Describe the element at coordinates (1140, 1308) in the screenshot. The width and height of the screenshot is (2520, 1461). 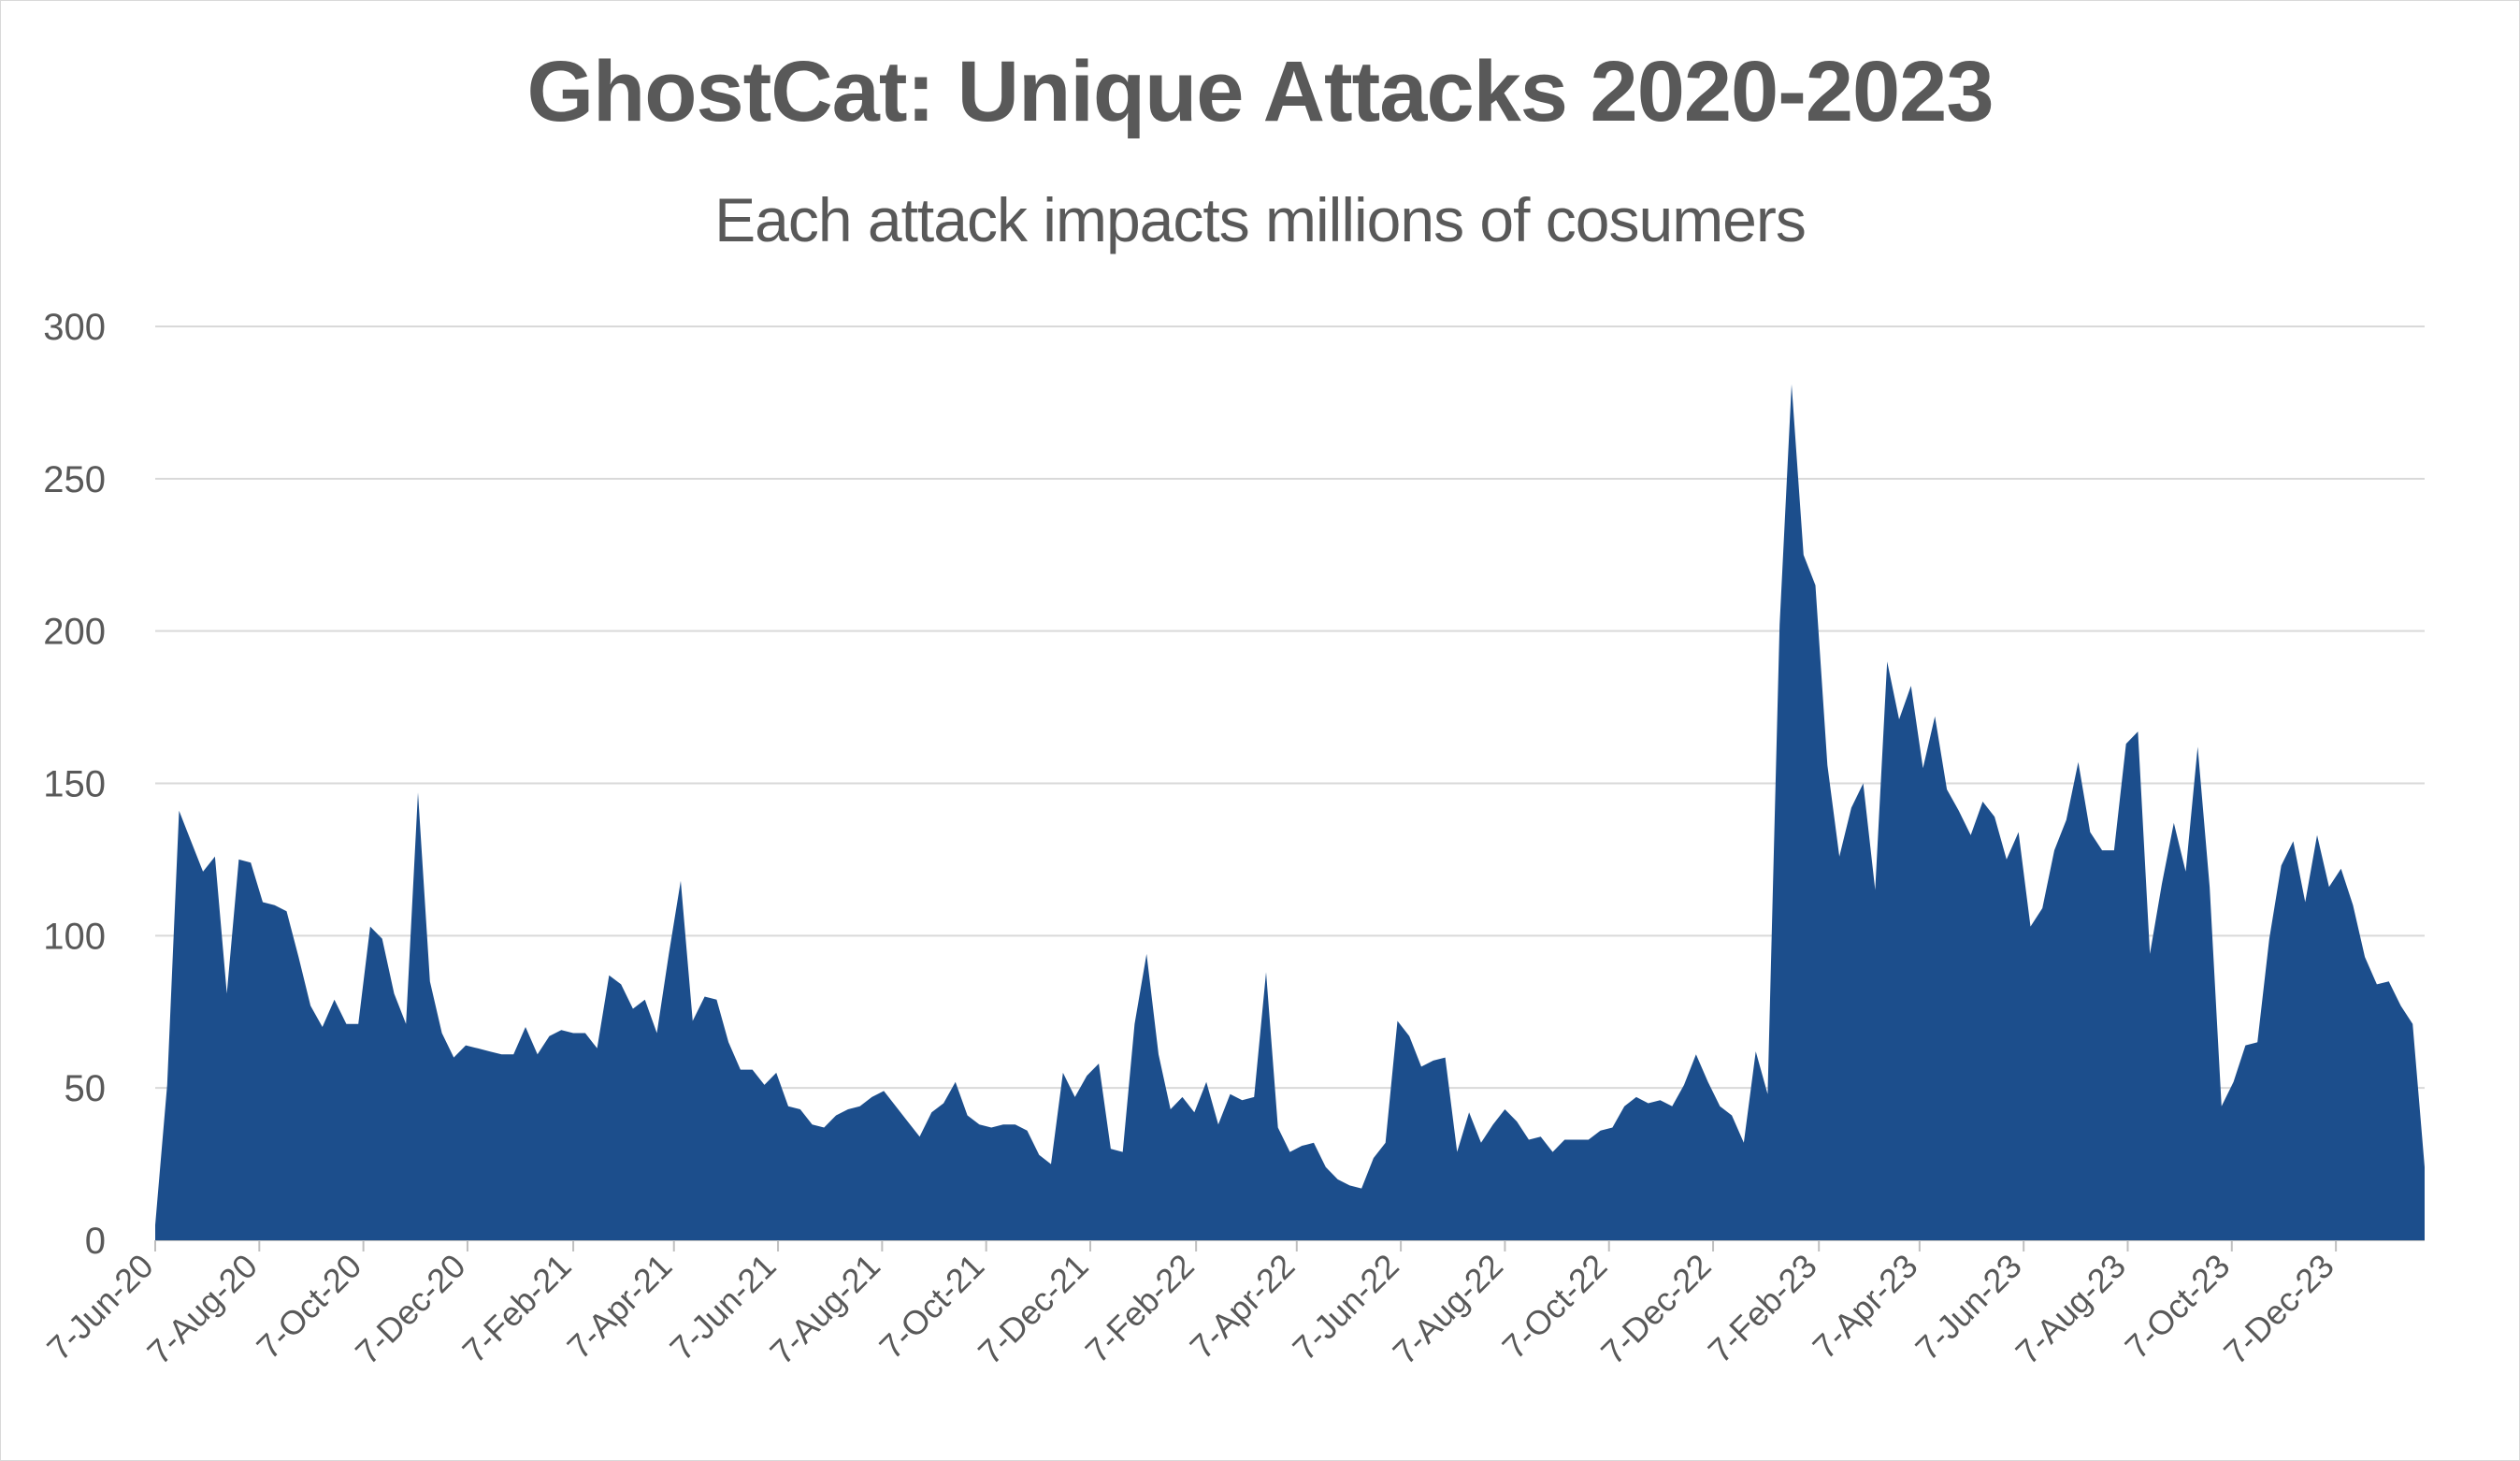
I see `x-tick-label: 7-Feb-22` at that location.